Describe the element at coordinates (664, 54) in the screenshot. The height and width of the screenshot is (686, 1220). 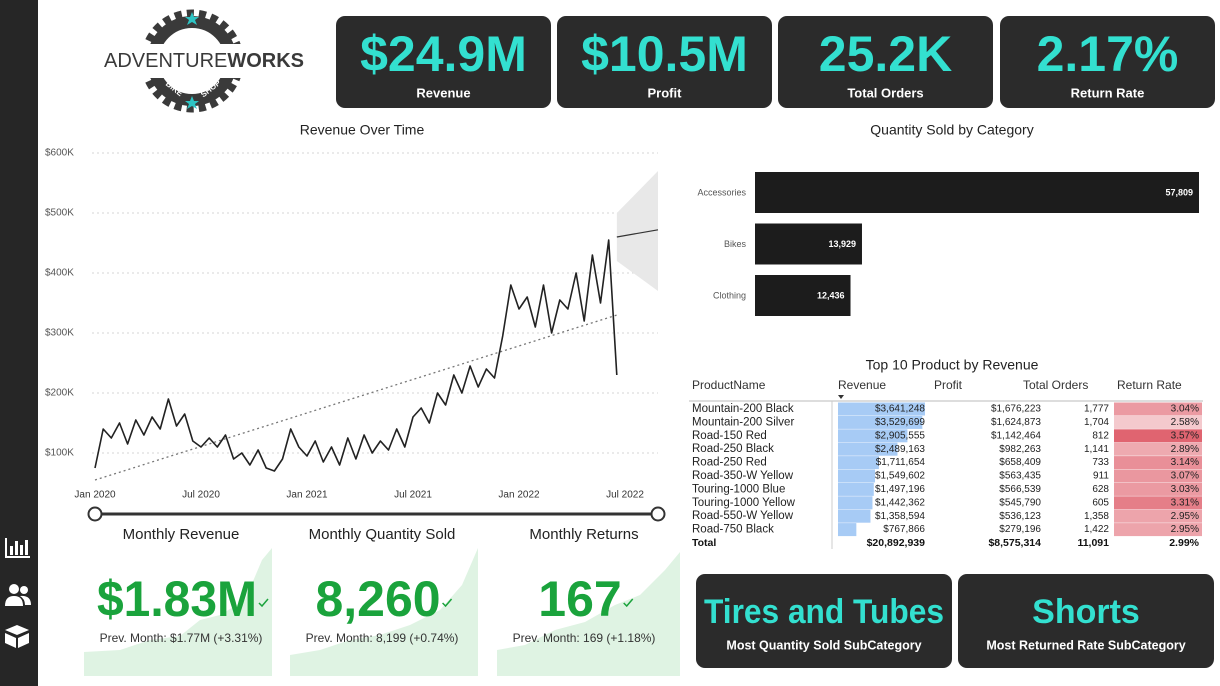
I see `kpi-value: $10.5M` at that location.